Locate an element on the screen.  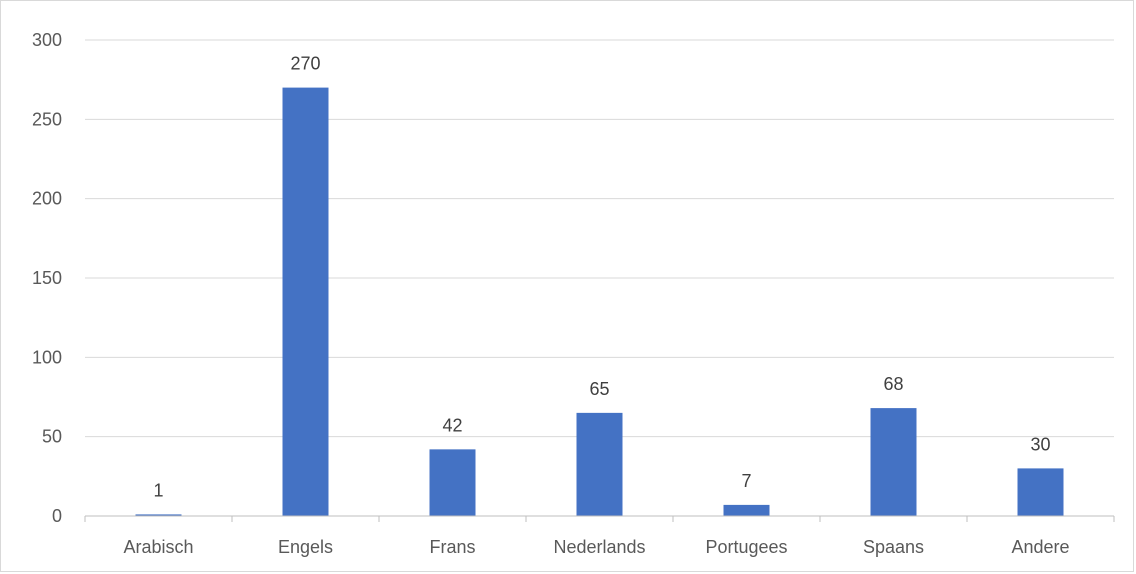
y-tick-label: 300 is located at coordinates (47, 40).